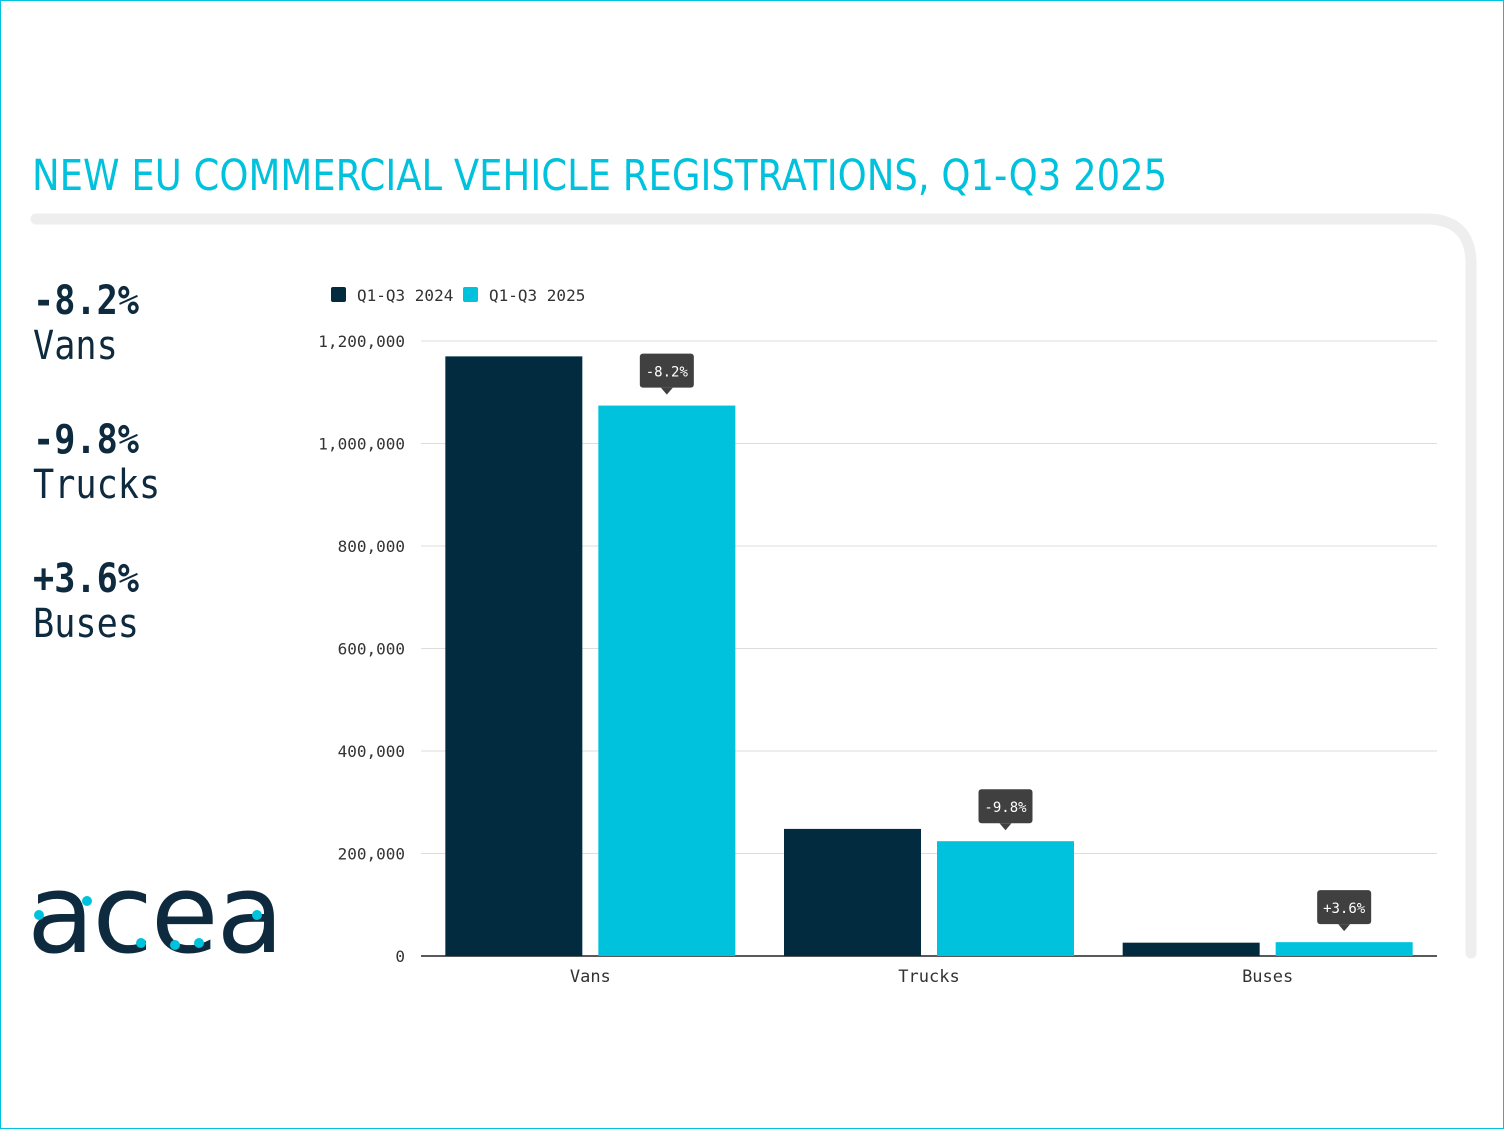  Describe the element at coordinates (86, 440) in the screenshot. I see `stat-trucks-pct: -9.8%` at that location.